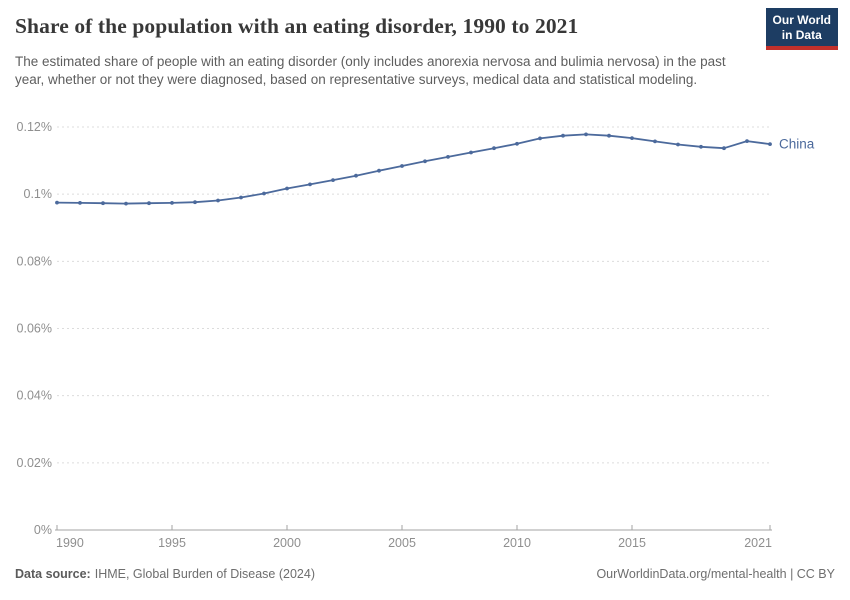 This screenshot has height=600, width=850. I want to click on owid-logo-line1: Our World, so click(801, 20).